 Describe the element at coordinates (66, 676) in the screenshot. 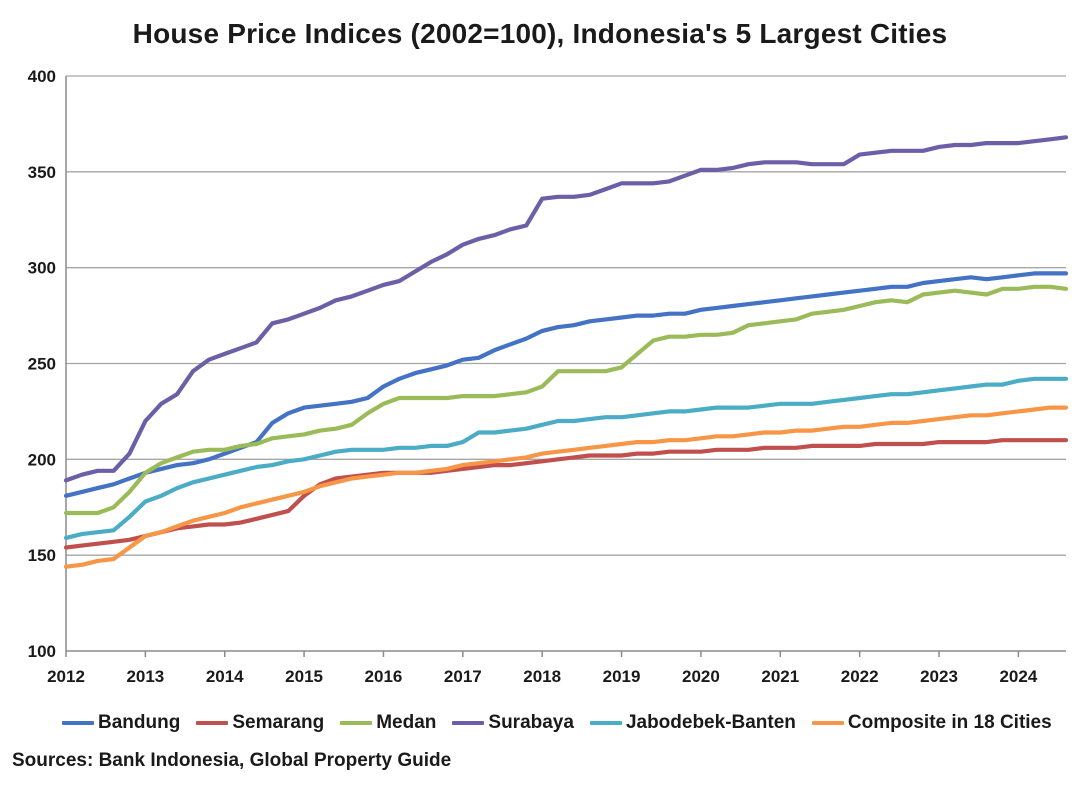

I see `x-tick-label: 2012` at that location.